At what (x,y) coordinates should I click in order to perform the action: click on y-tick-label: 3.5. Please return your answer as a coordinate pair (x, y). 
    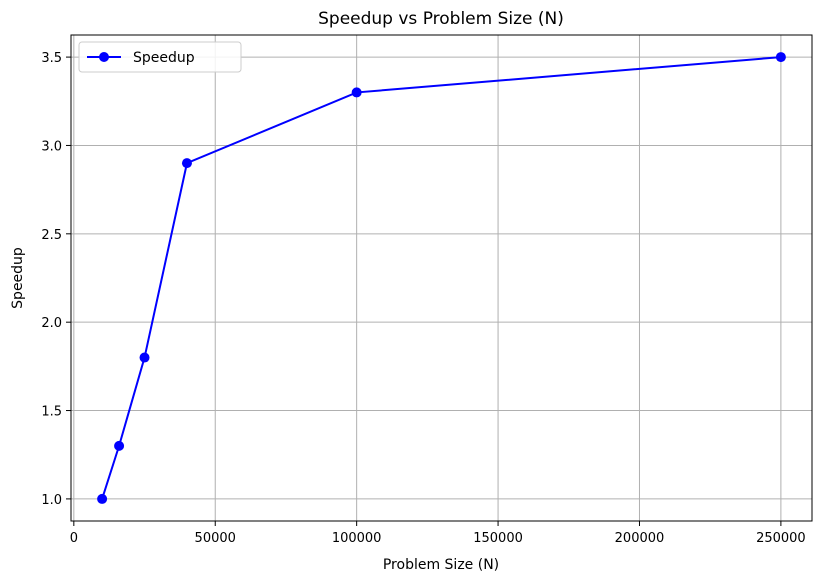
    Looking at the image, I should click on (51, 58).